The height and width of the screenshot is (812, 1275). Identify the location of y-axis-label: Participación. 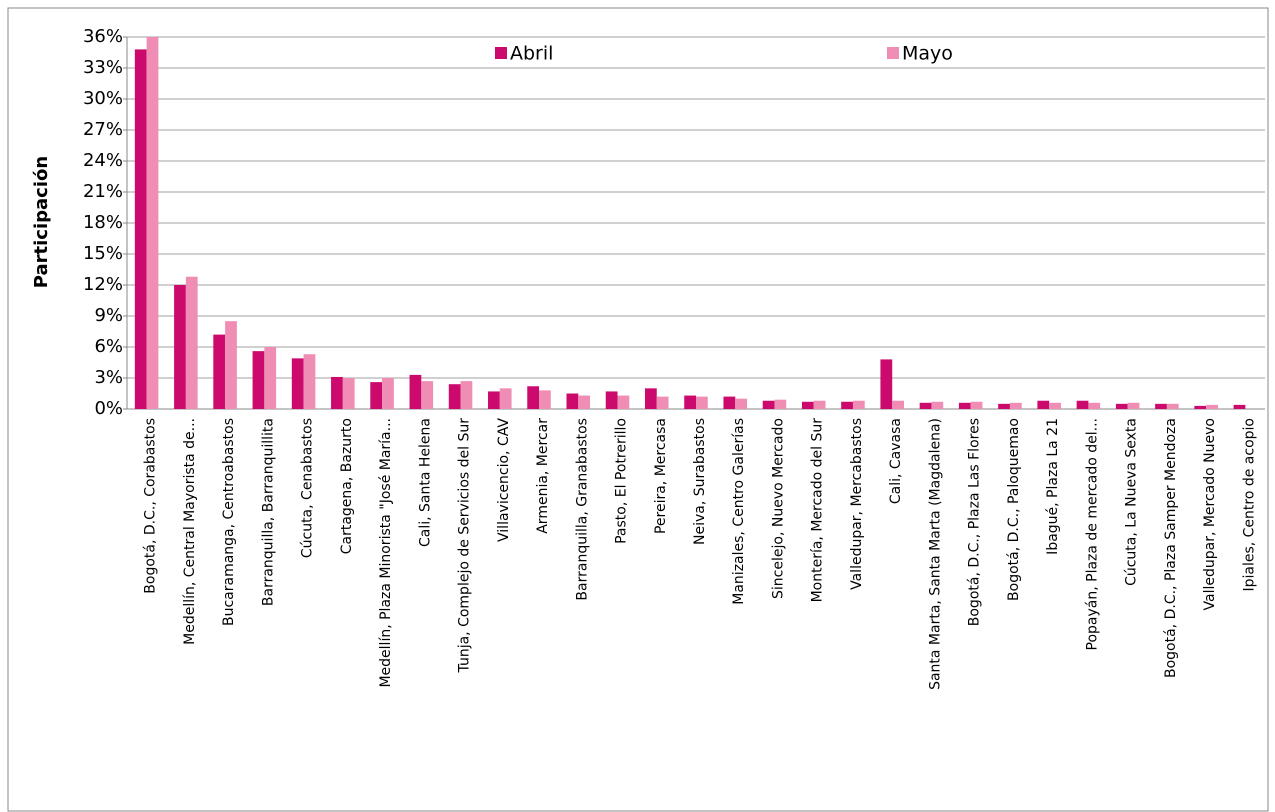
(41, 222).